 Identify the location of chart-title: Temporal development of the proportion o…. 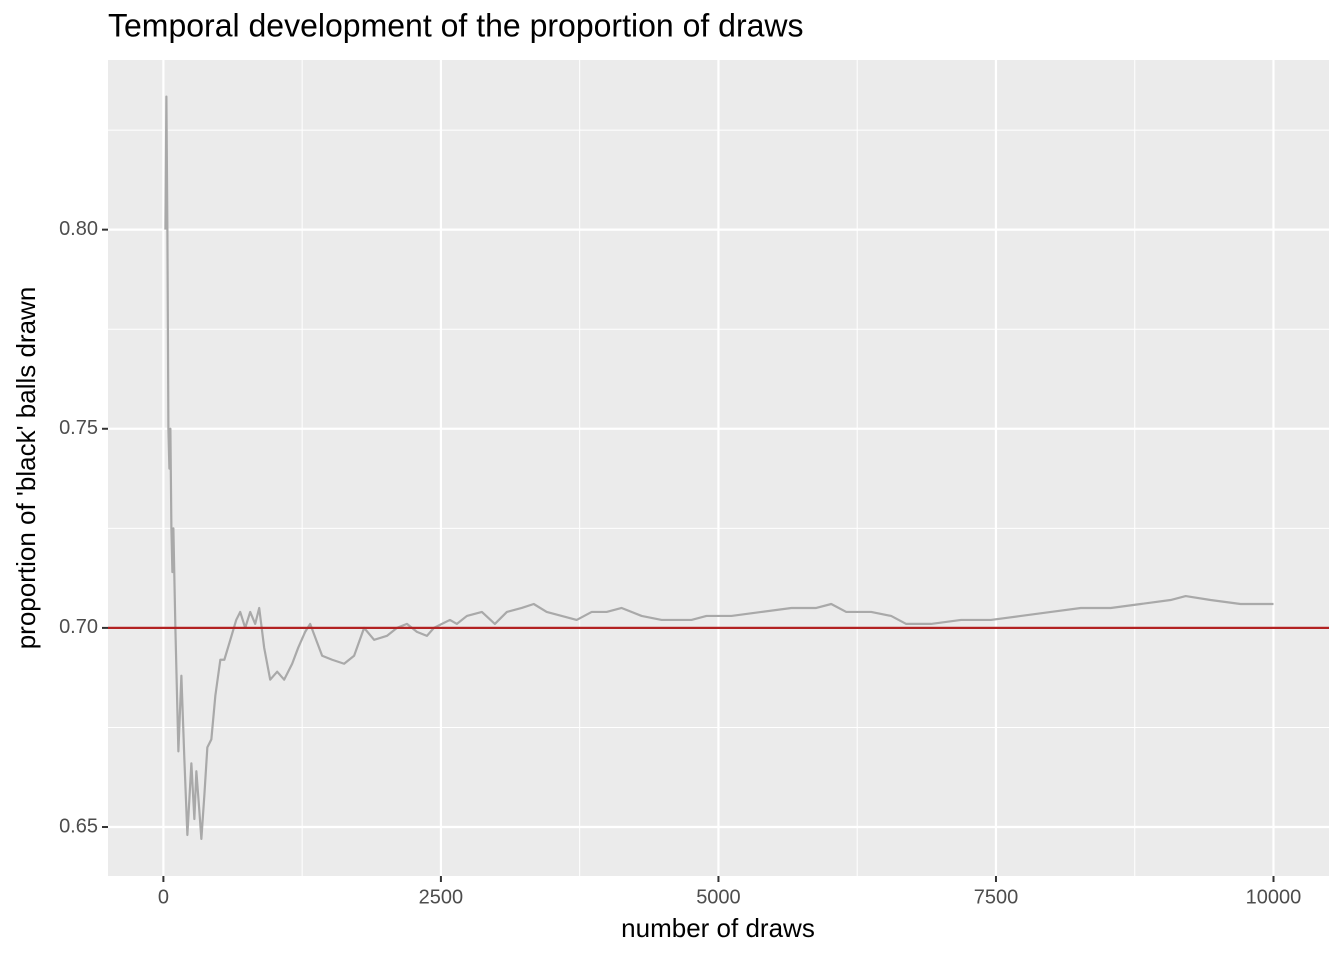
(456, 25).